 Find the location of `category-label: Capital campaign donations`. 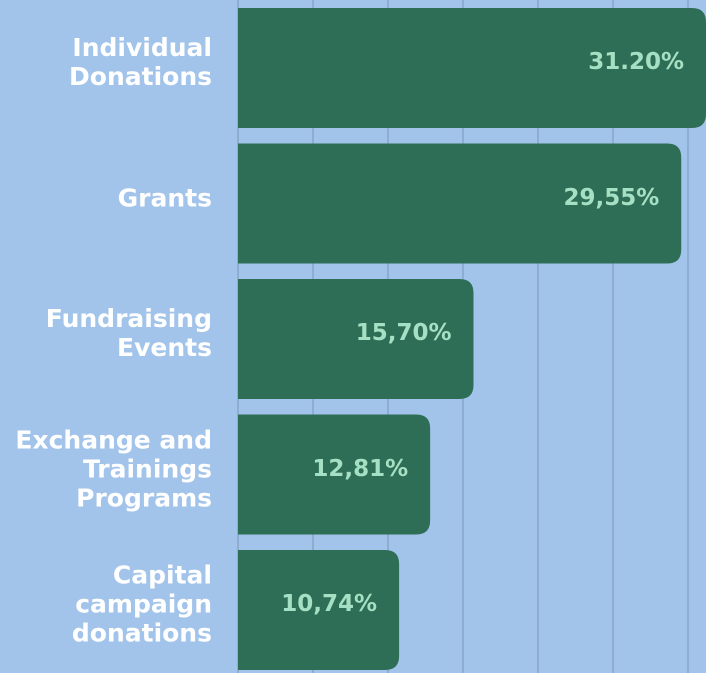

category-label: Capital campaign donations is located at coordinates (141, 604).